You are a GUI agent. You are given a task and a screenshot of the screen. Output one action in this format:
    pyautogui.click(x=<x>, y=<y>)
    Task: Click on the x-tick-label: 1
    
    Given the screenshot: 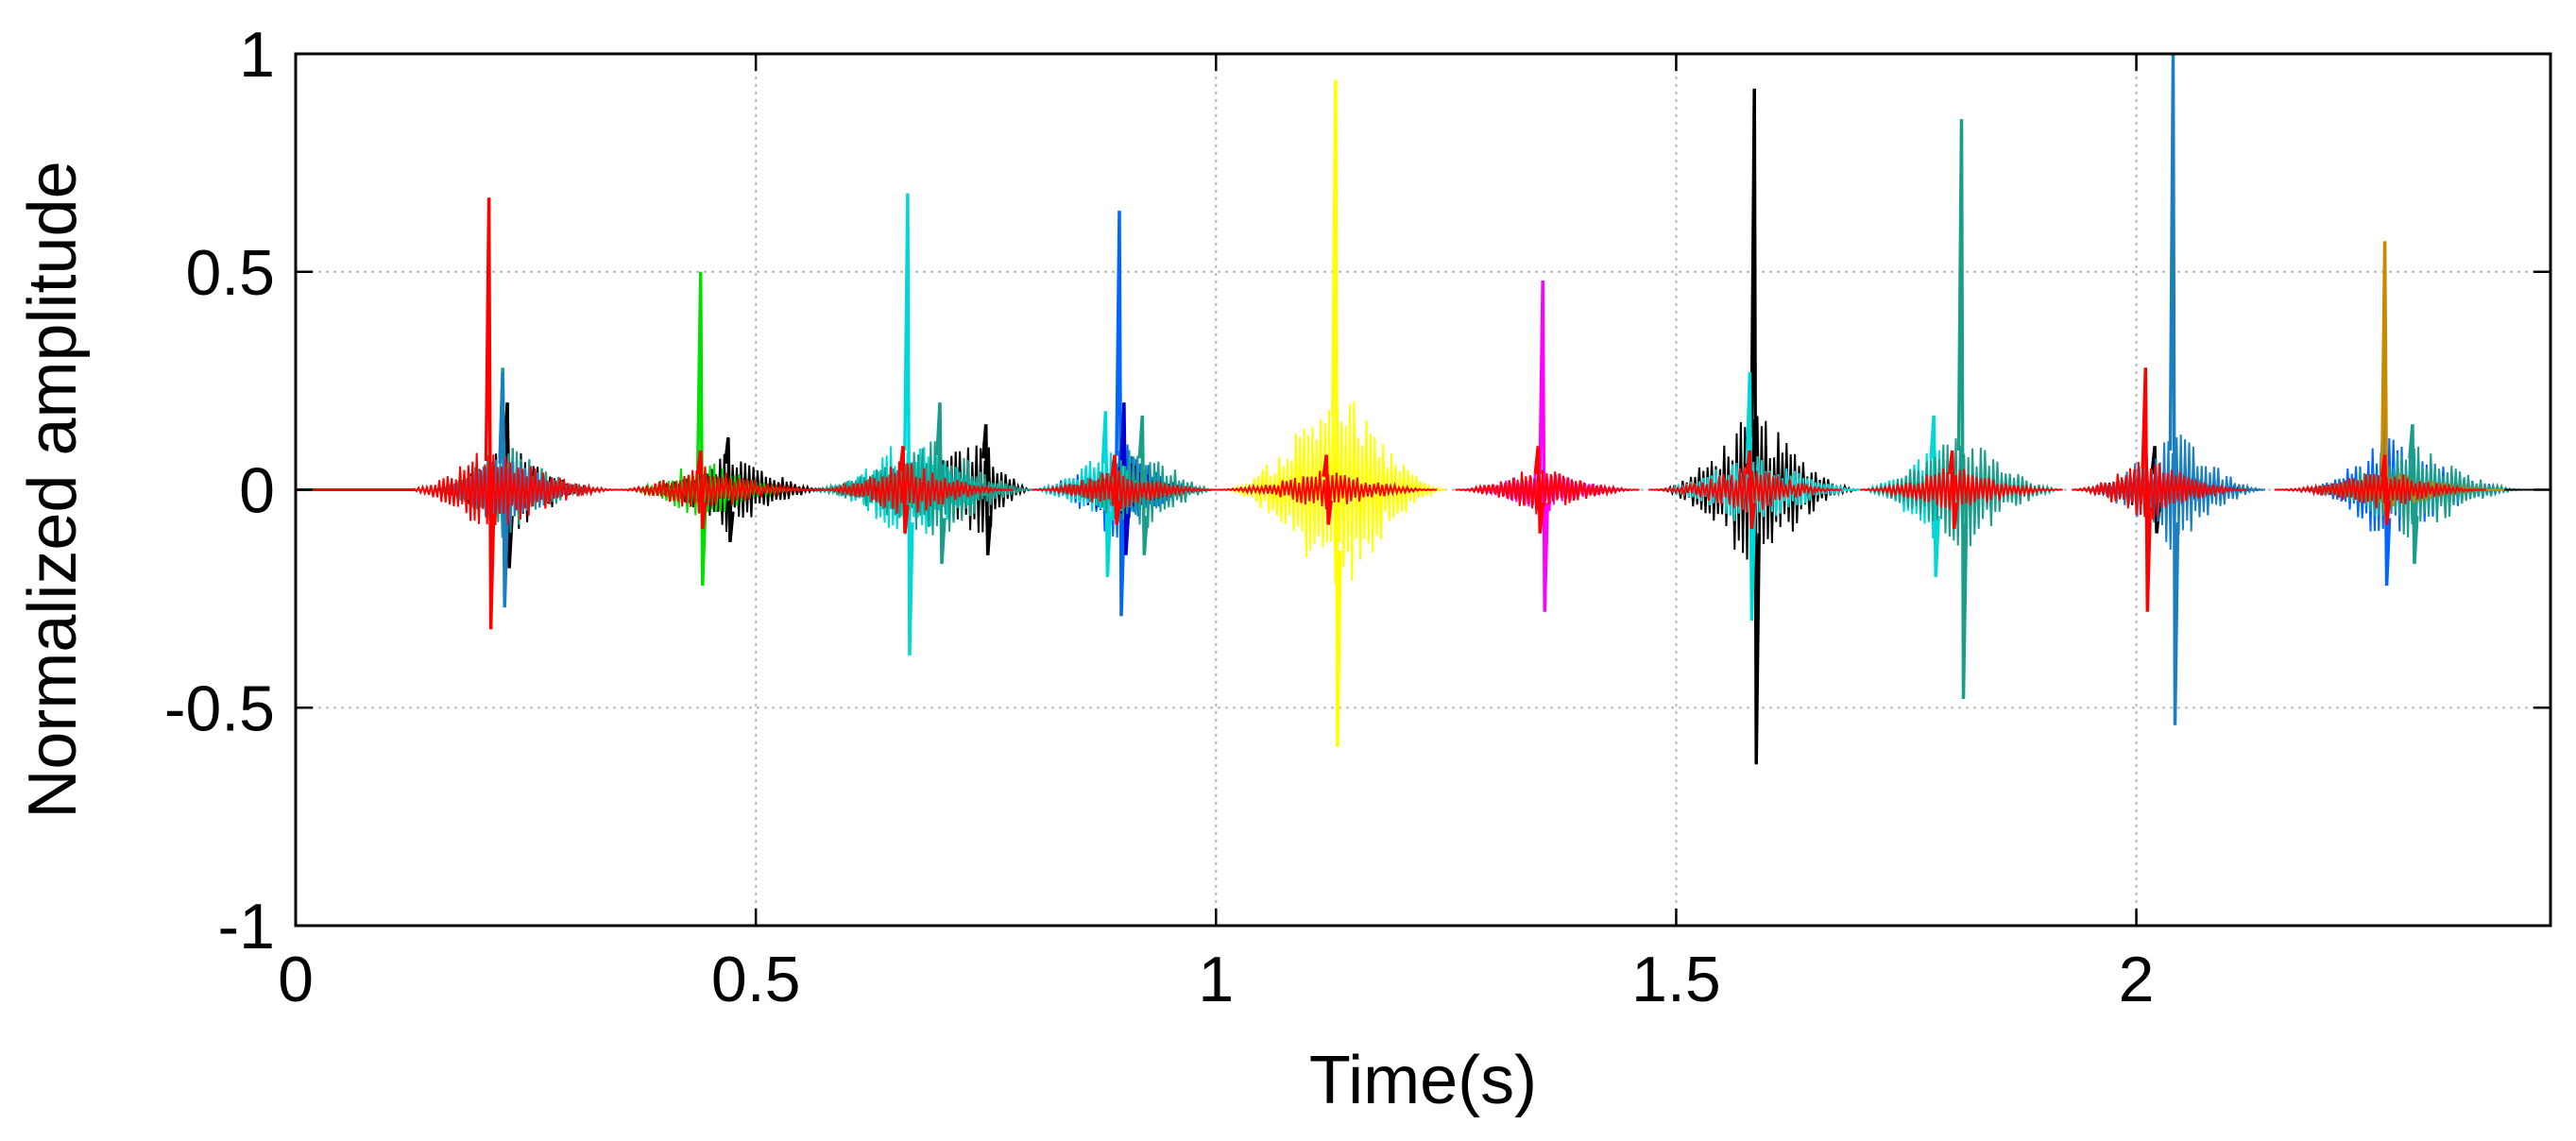 What is the action you would take?
    pyautogui.click(x=1216, y=980)
    